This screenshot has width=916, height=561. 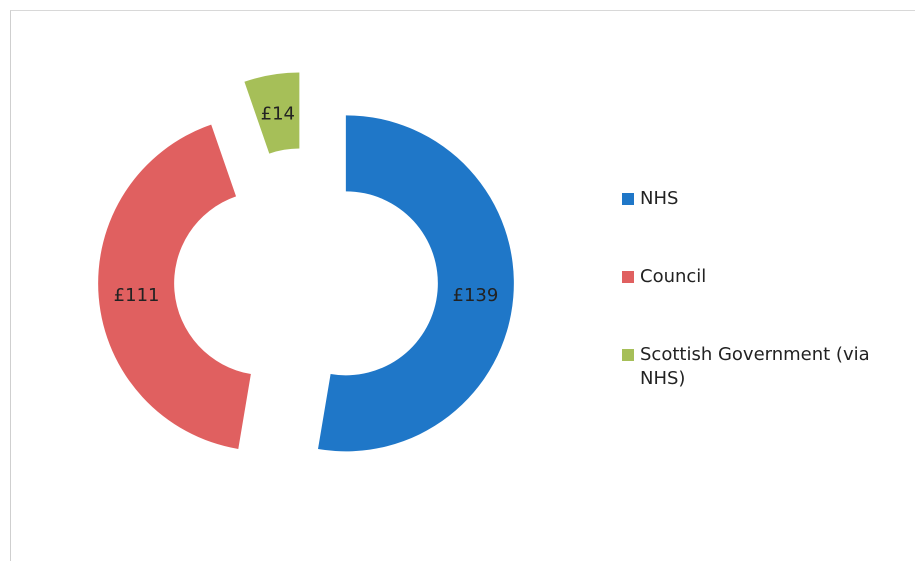 I want to click on legend-swatch-nhs, so click(x=628, y=199).